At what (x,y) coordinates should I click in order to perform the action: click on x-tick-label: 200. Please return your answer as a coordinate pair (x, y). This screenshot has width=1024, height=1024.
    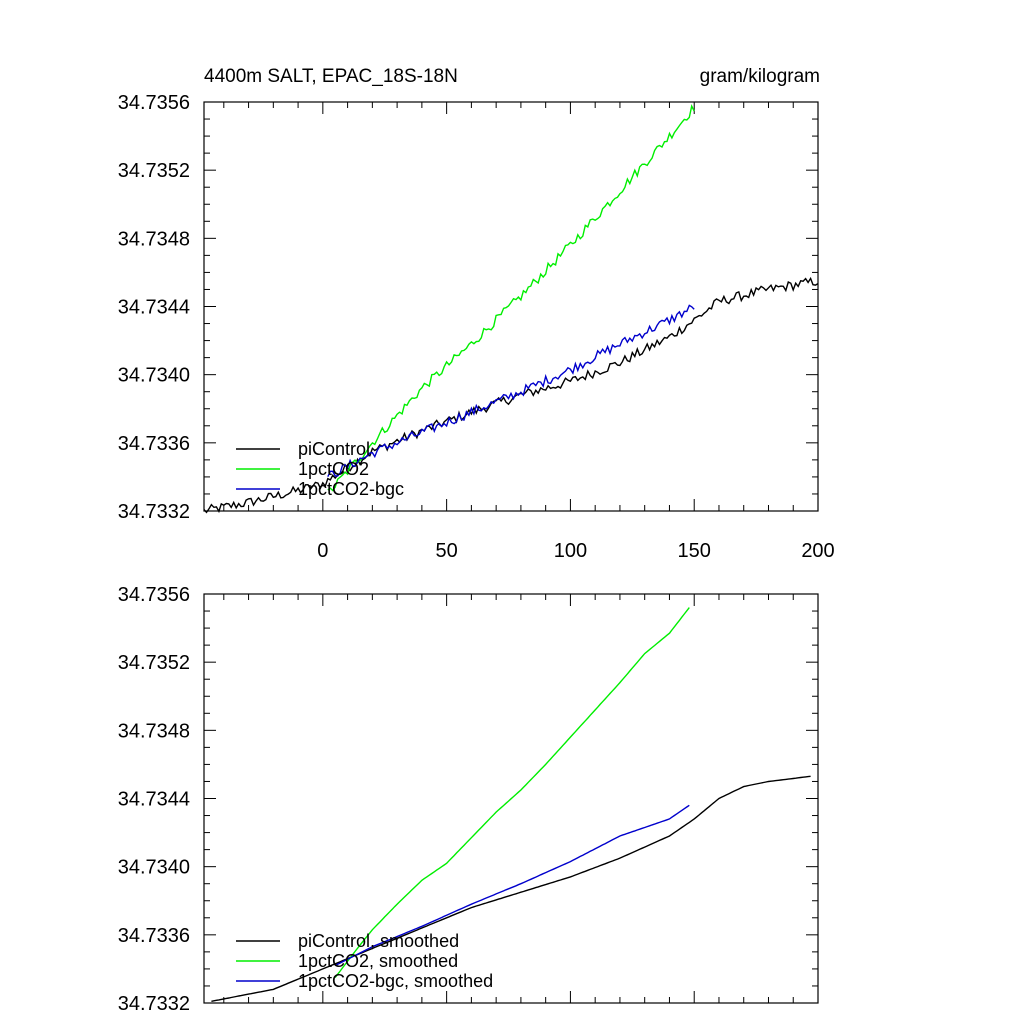
    Looking at the image, I should click on (817, 551).